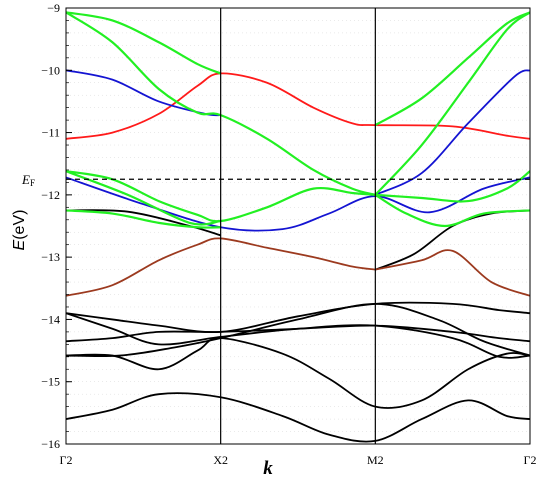 This screenshot has width=550, height=480. I want to click on y-axis-title-symbol: E, so click(19, 244).